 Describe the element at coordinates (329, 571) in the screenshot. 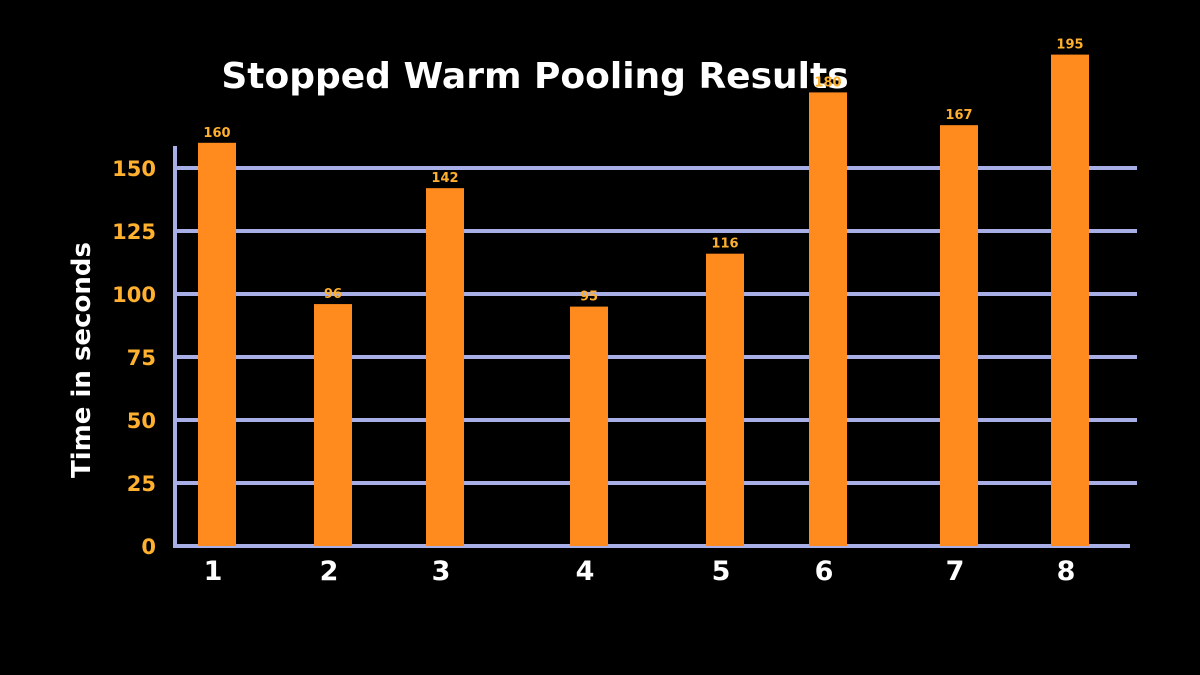

I see `x-tick-label: 2` at that location.